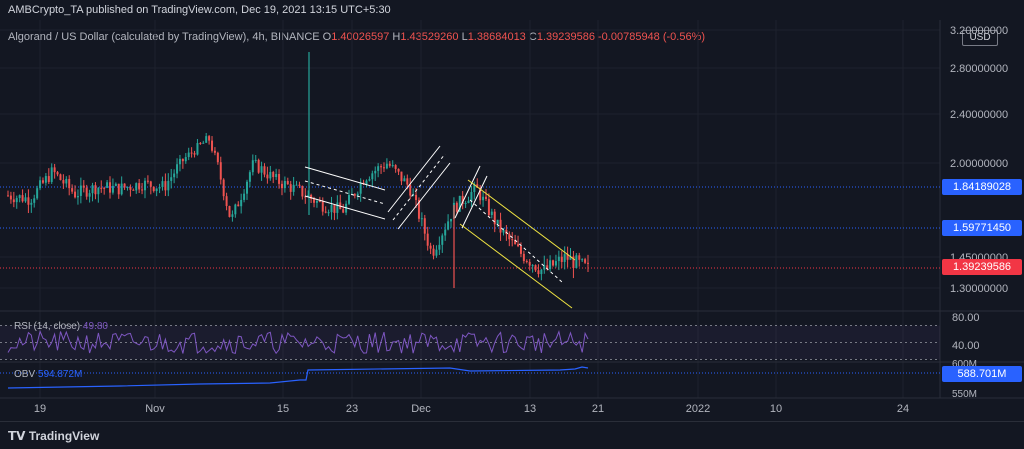 Image resolution: width=1024 pixels, height=449 pixels. What do you see at coordinates (530, 409) in the screenshot?
I see `time-tick-label: 13` at bounding box center [530, 409].